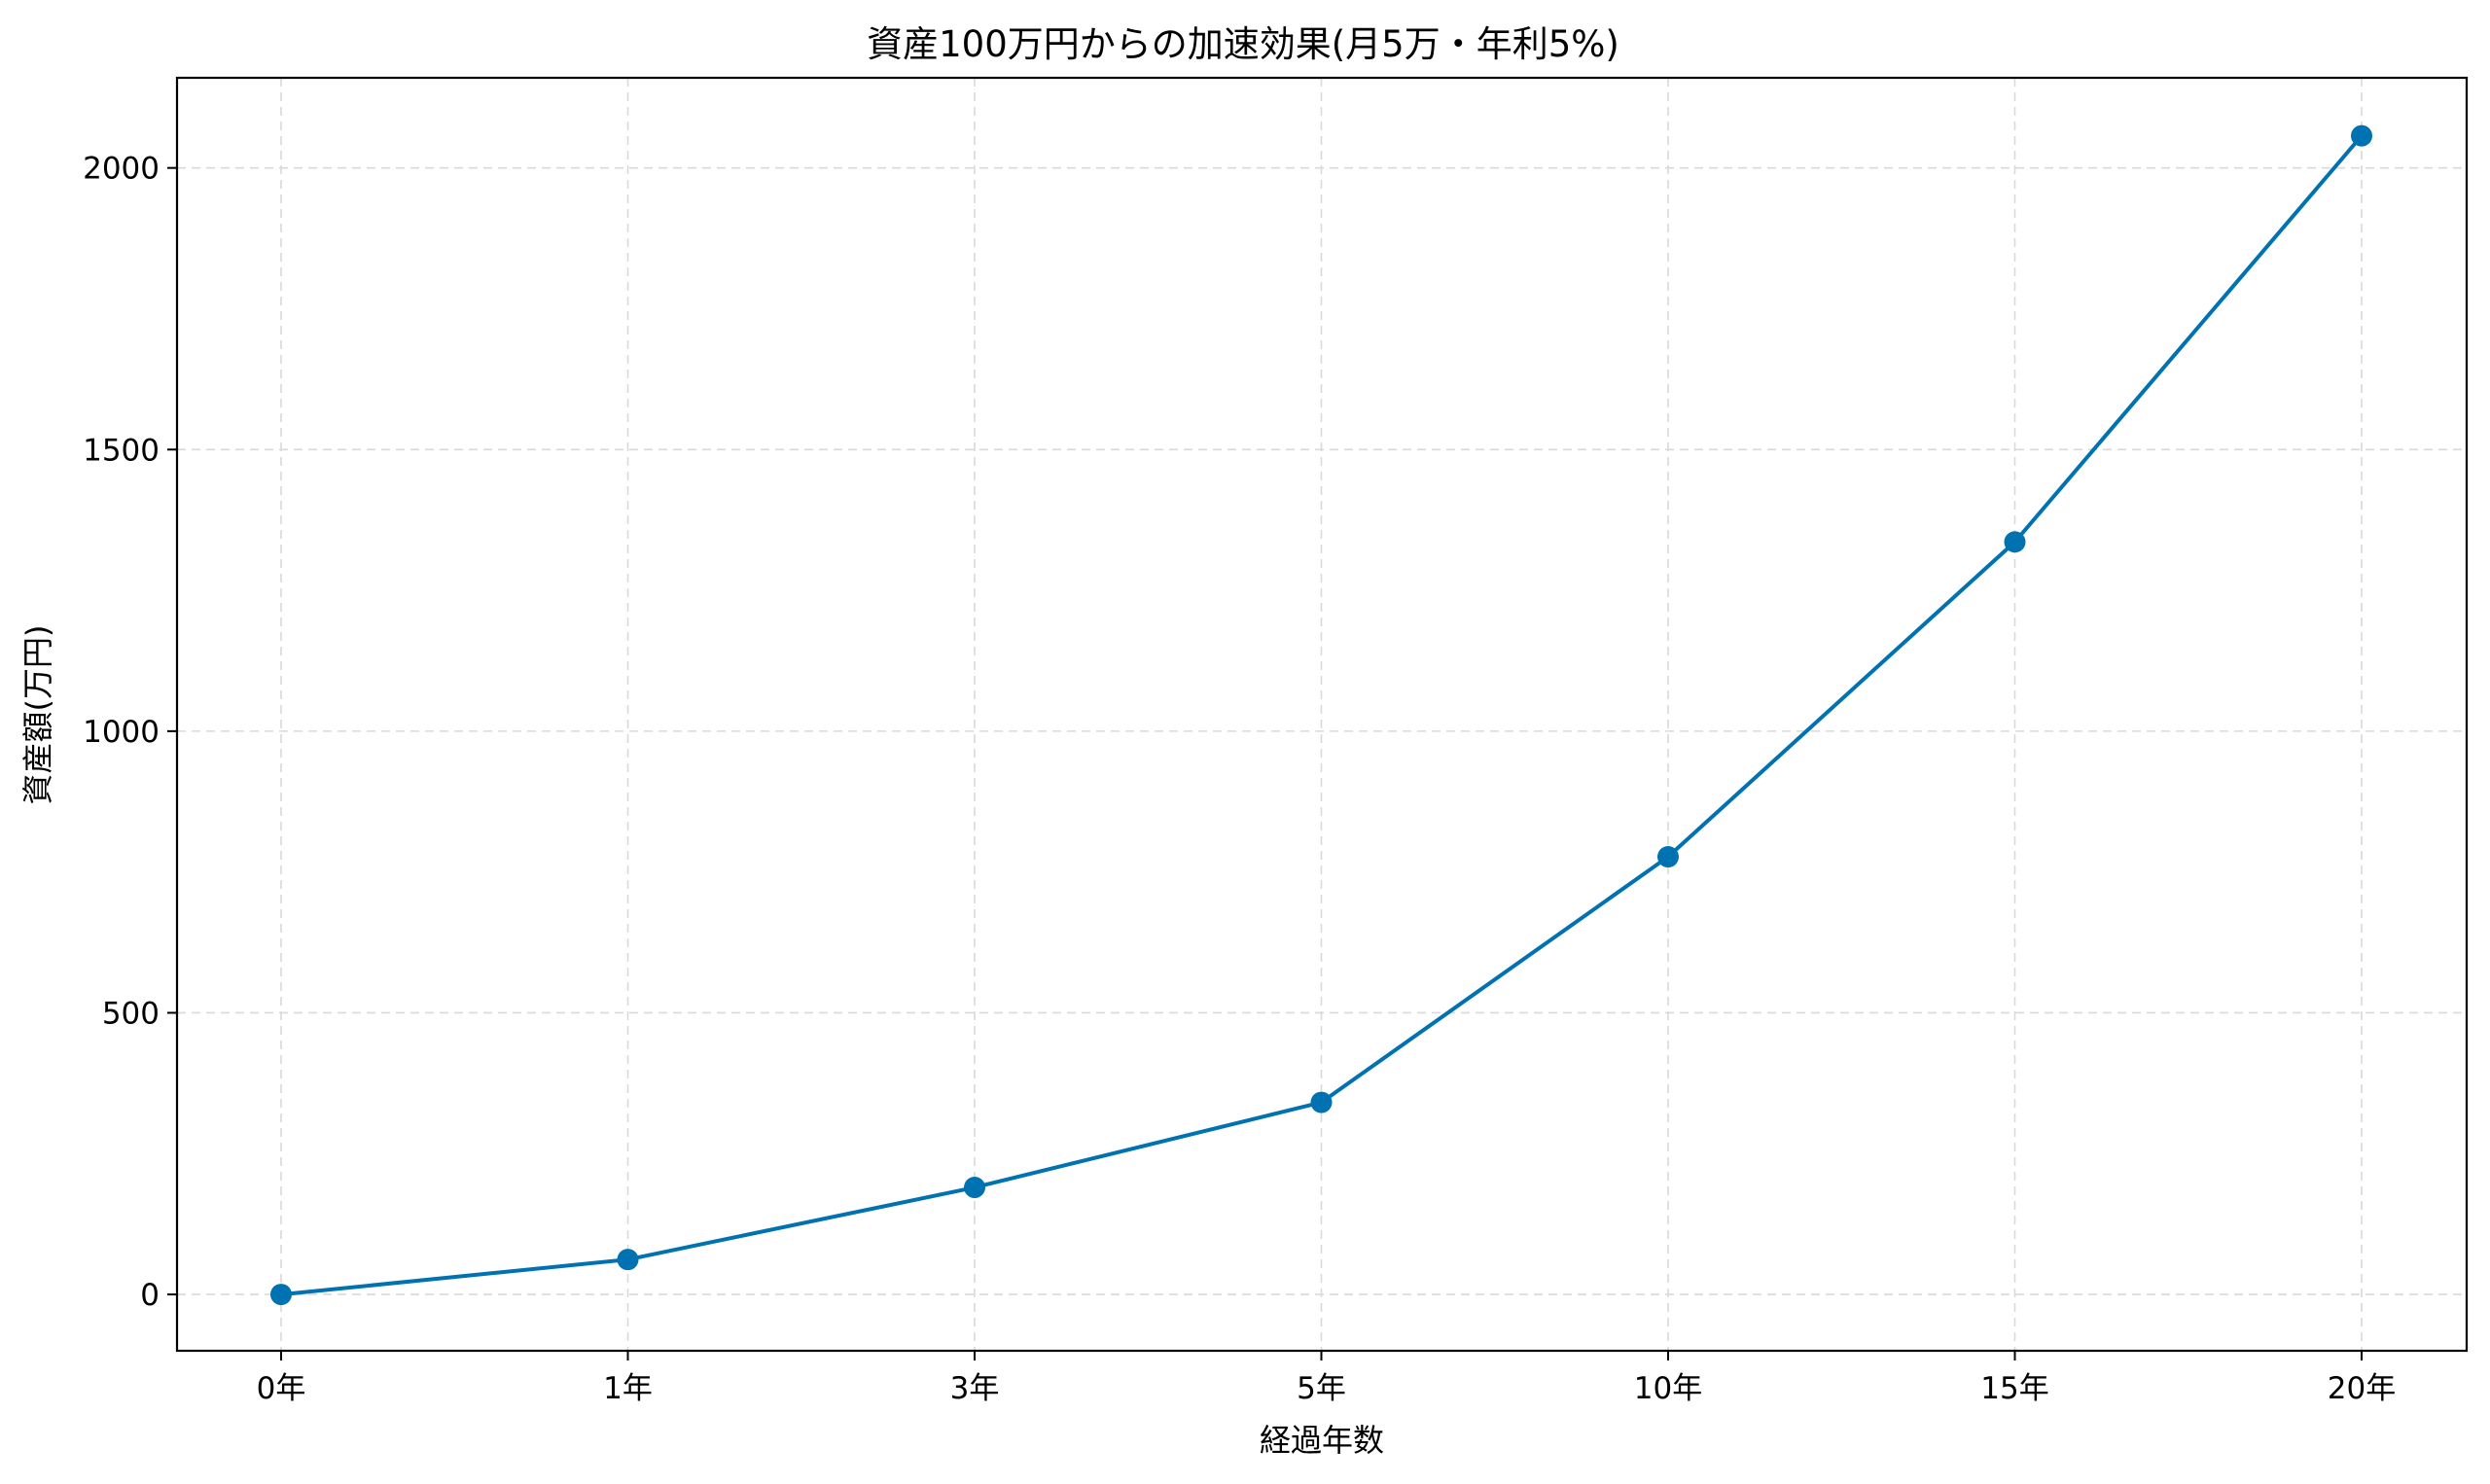 The image size is (2490, 1484). What do you see at coordinates (1321, 1389) in the screenshot?
I see `x-tick-label: 5年` at bounding box center [1321, 1389].